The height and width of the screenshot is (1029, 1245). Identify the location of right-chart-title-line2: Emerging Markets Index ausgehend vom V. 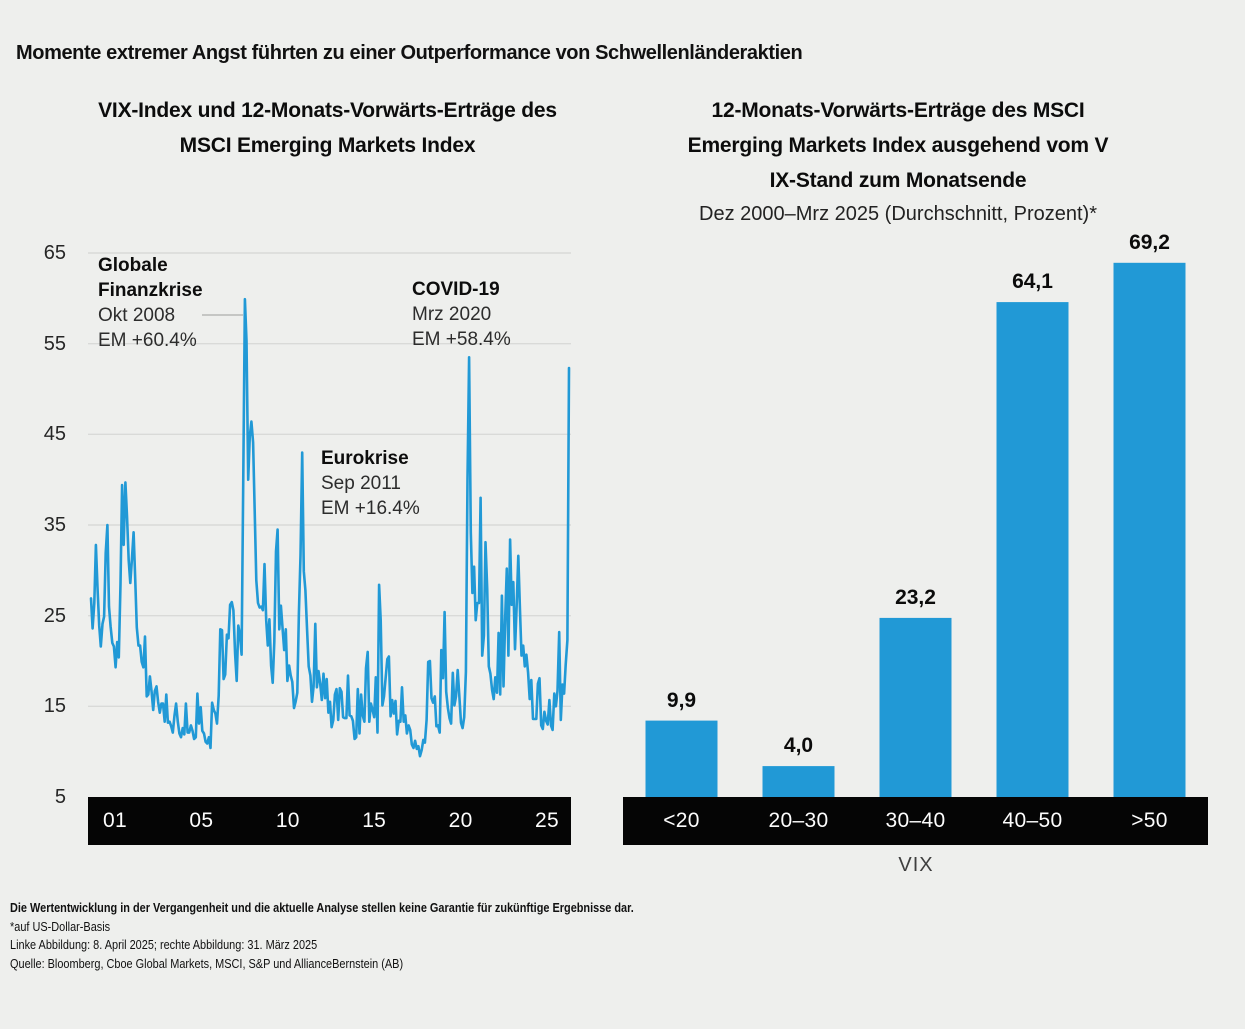
(898, 145).